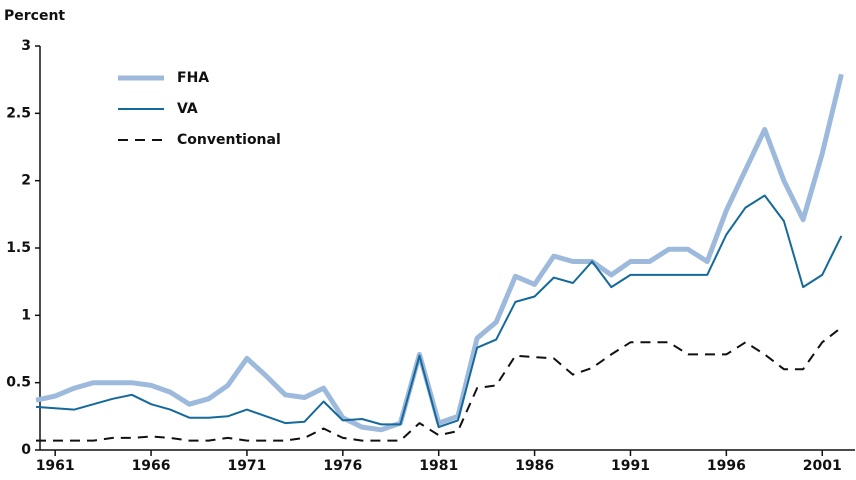  Describe the element at coordinates (26, 181) in the screenshot. I see `y-tick-label: 2` at that location.